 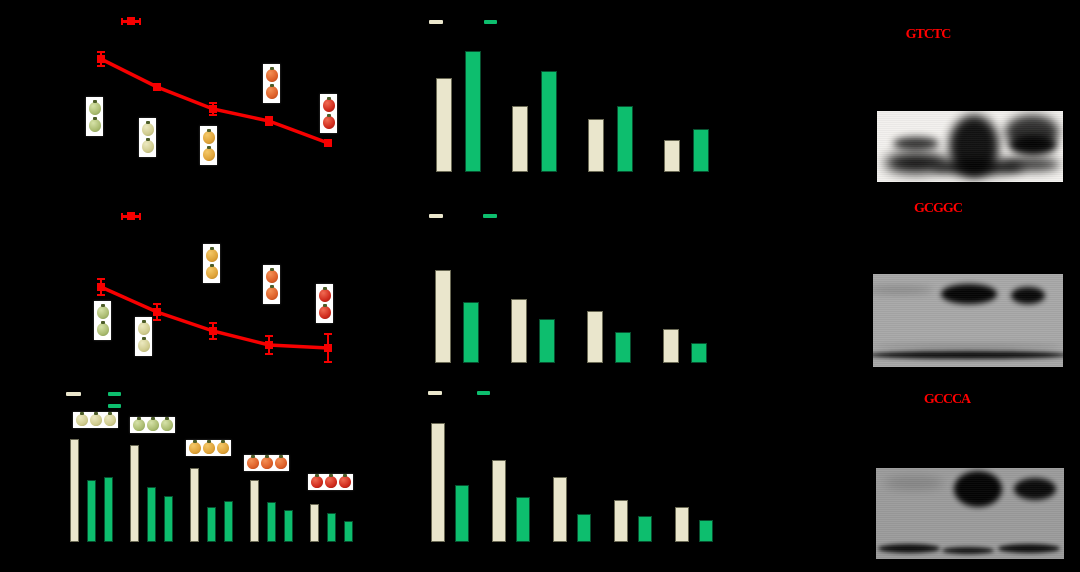 I want to click on panel-g-bar-green-series-1-g1, so click(x=91, y=511).